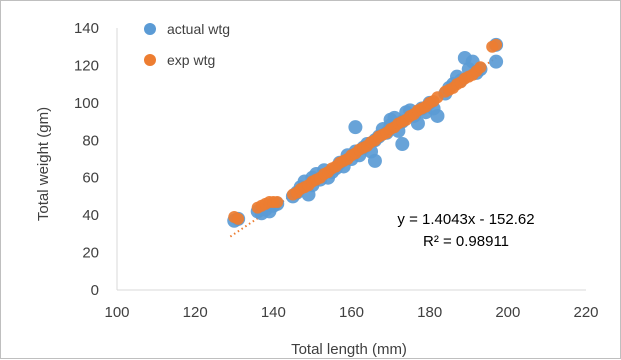 The image size is (621, 360). Describe the element at coordinates (187, 44) in the screenshot. I see `legend: actual wtg exp wtg` at that location.